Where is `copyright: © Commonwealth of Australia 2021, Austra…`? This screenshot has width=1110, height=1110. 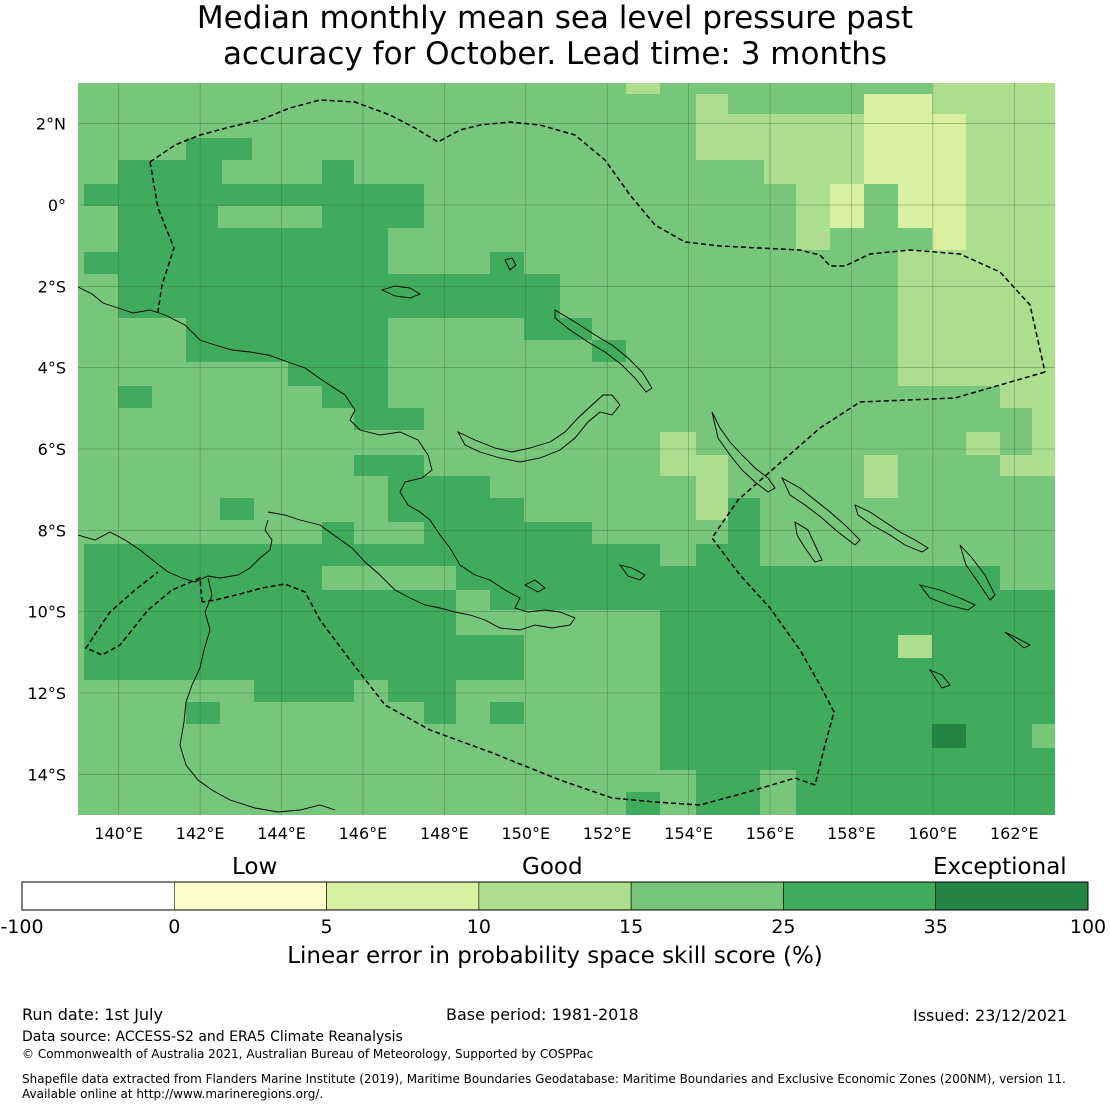
copyright: © Commonwealth of Australia 2021, Austra… is located at coordinates (308, 1054).